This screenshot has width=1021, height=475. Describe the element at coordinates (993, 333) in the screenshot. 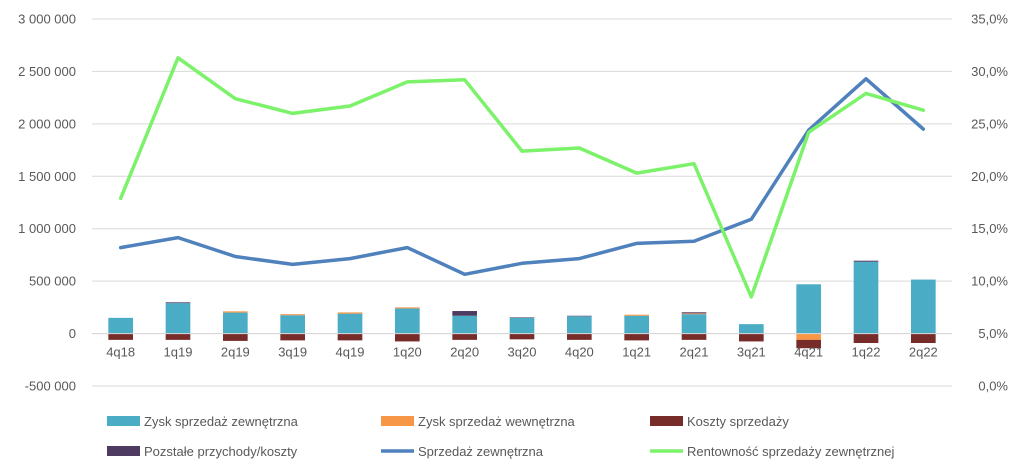

I see `right-axis-tick-label: 5,0%` at that location.